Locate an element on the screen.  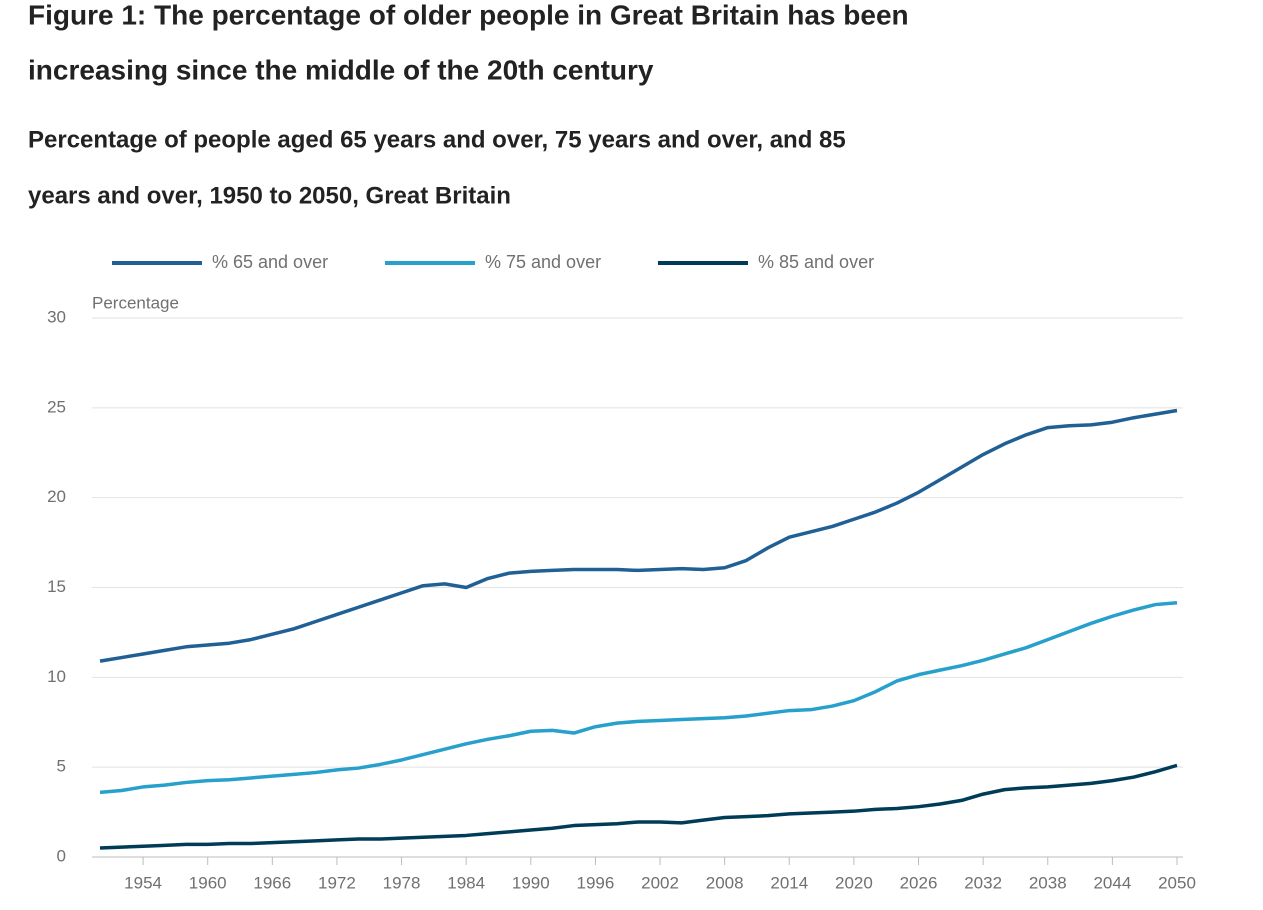
x-tick-label: 2050 is located at coordinates (1177, 882).